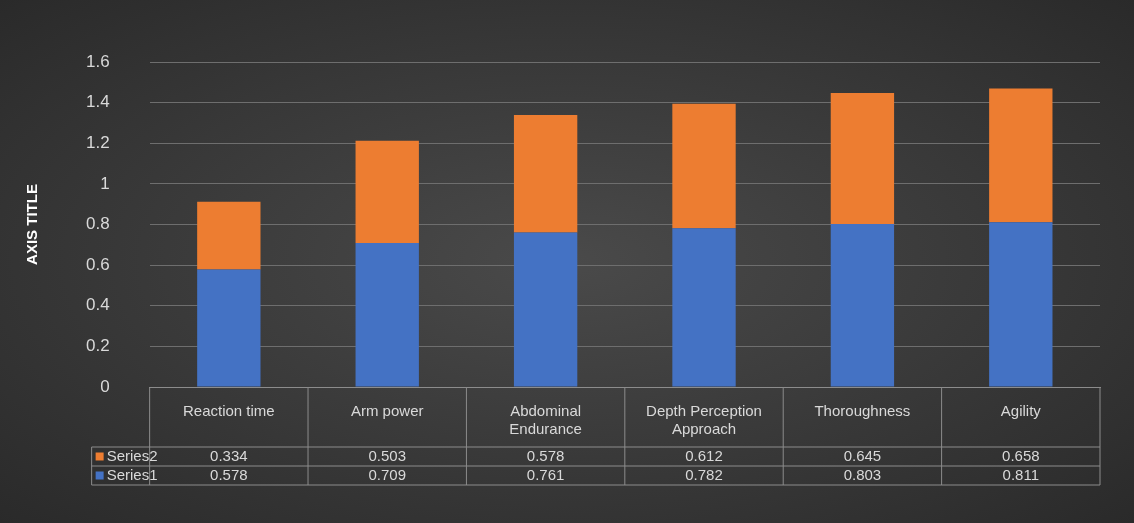  I want to click on data-label: 0.503, so click(387, 455).